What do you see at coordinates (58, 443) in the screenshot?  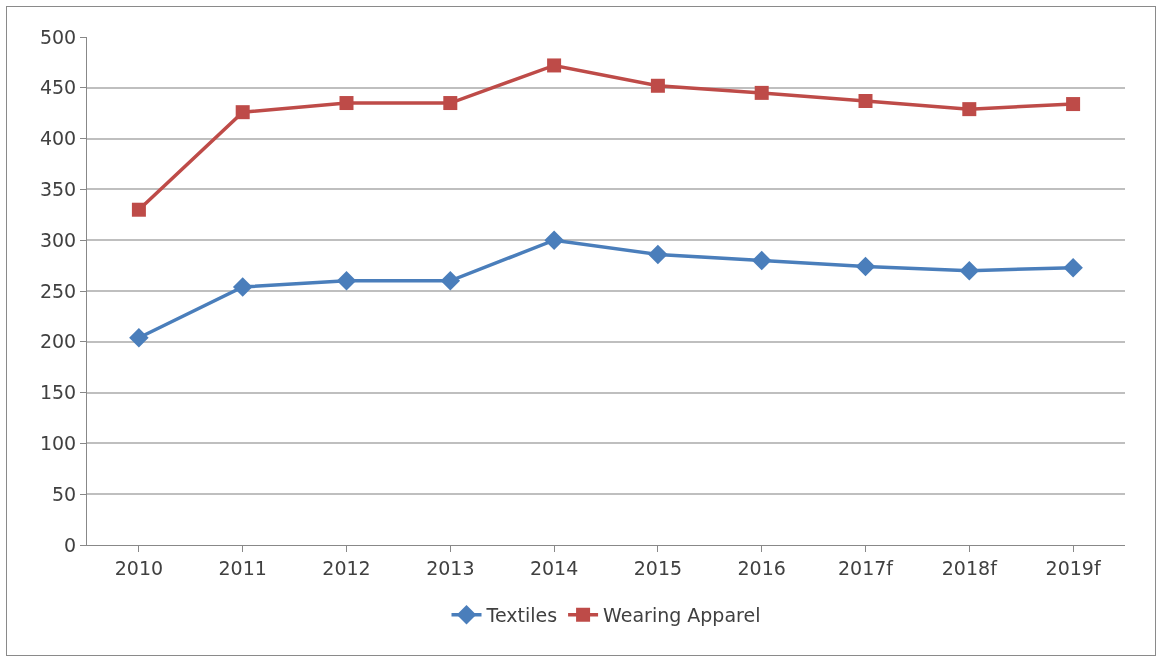 I see `y-tick-label: 100` at bounding box center [58, 443].